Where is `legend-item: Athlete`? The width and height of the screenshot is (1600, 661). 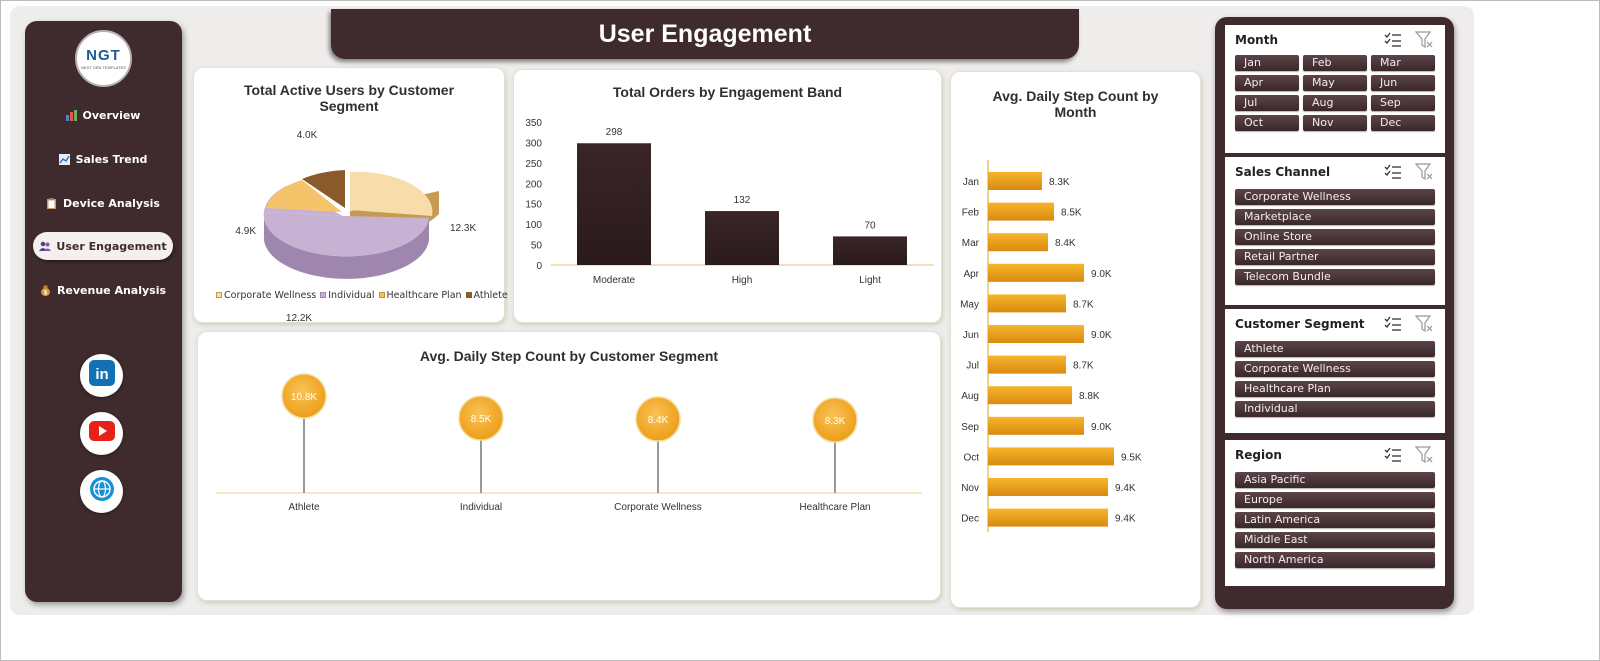 legend-item: Athlete is located at coordinates (486, 295).